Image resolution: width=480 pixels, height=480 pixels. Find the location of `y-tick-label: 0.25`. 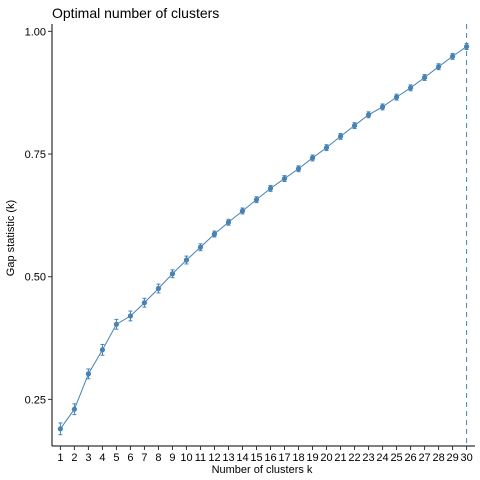

y-tick-label: 0.25 is located at coordinates (35, 400).